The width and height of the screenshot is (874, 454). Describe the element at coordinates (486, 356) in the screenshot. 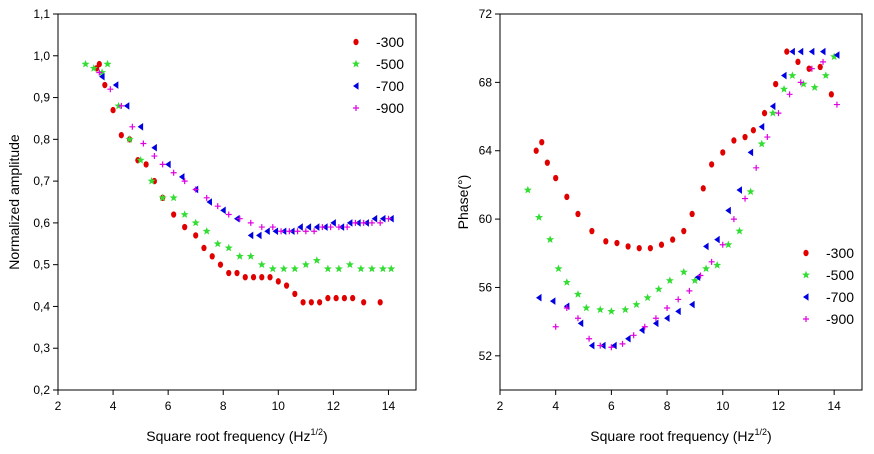

I see `y-tick-label: 52` at that location.